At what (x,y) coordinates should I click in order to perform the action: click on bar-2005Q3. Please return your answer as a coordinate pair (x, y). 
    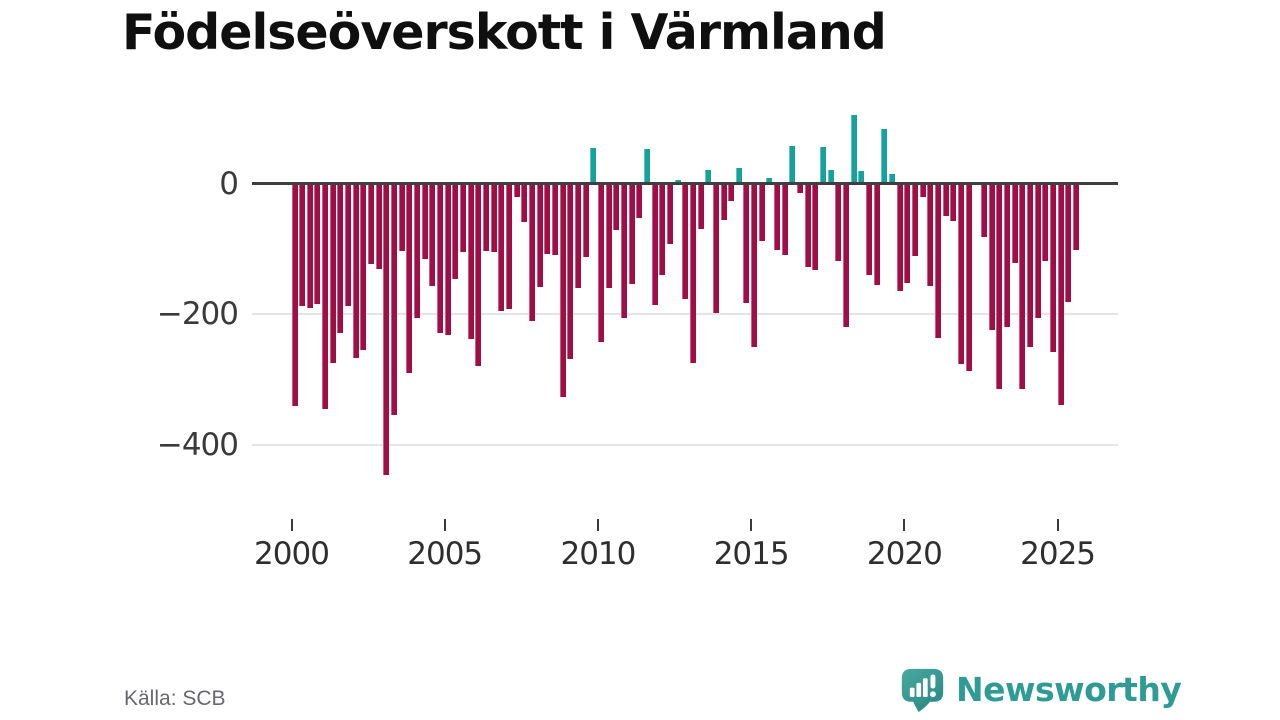
    Looking at the image, I should click on (463, 218).